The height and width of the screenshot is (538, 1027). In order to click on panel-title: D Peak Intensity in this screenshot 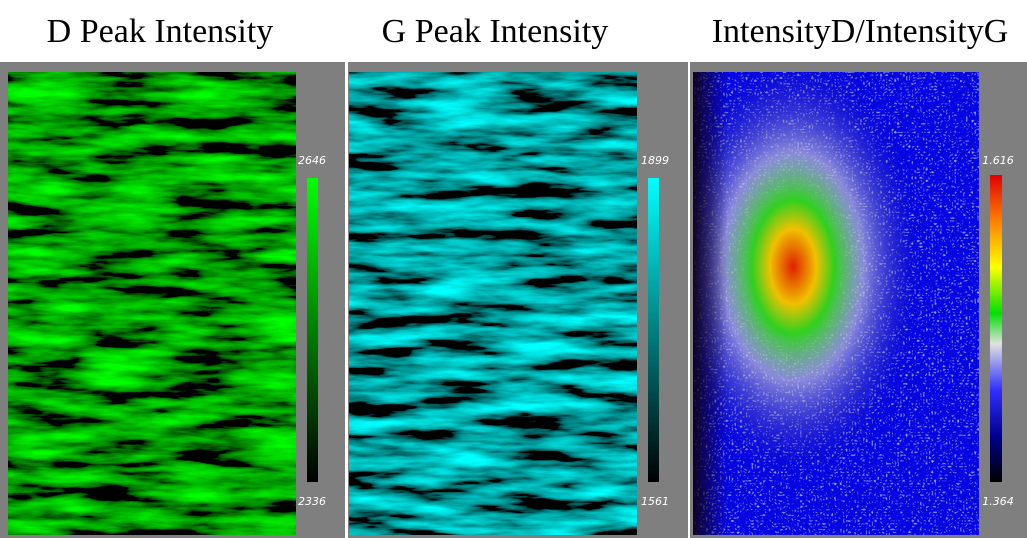, I will do `click(160, 31)`.